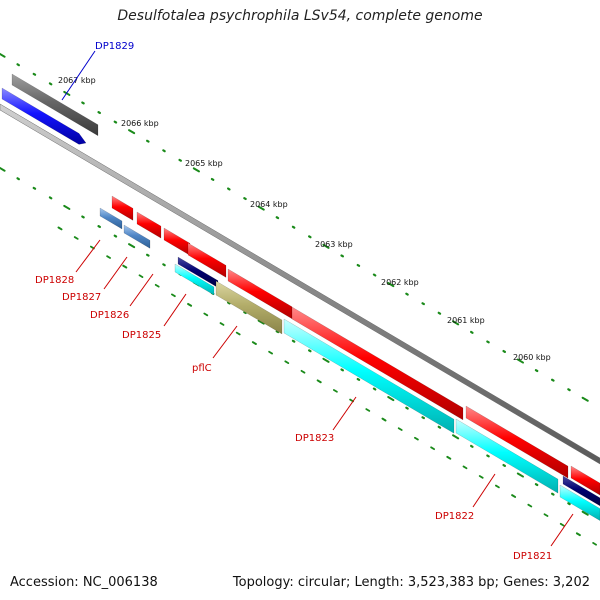 The width and height of the screenshot is (600, 600). I want to click on kbp-tick-label: 2063 kbp, so click(334, 244).